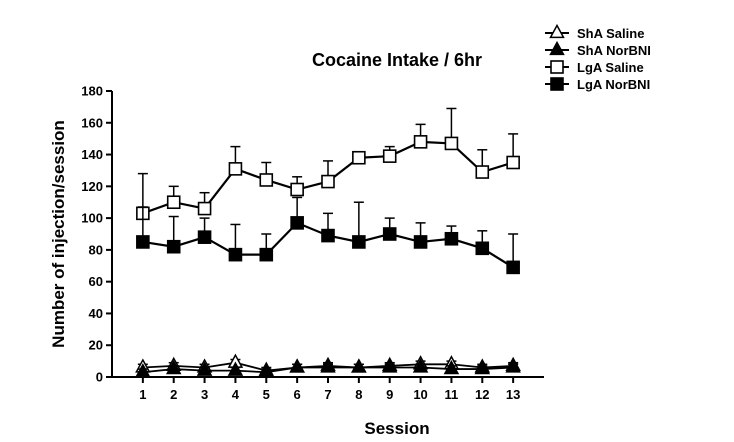 Image resolution: width=734 pixels, height=442 pixels. What do you see at coordinates (96, 281) in the screenshot?
I see `y-tick-label: 60` at bounding box center [96, 281].